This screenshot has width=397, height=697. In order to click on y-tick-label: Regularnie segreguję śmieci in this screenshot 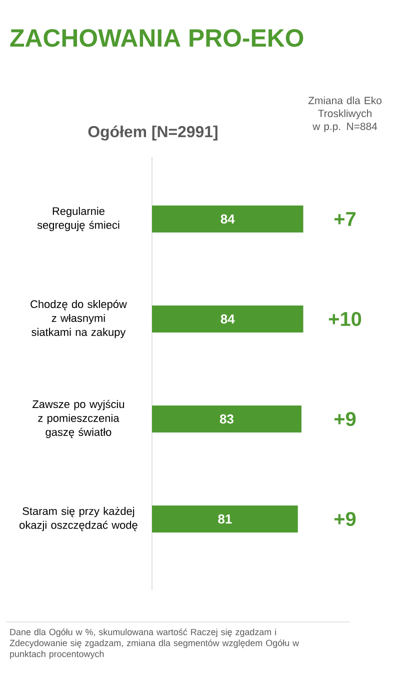, I will do `click(78, 219)`.